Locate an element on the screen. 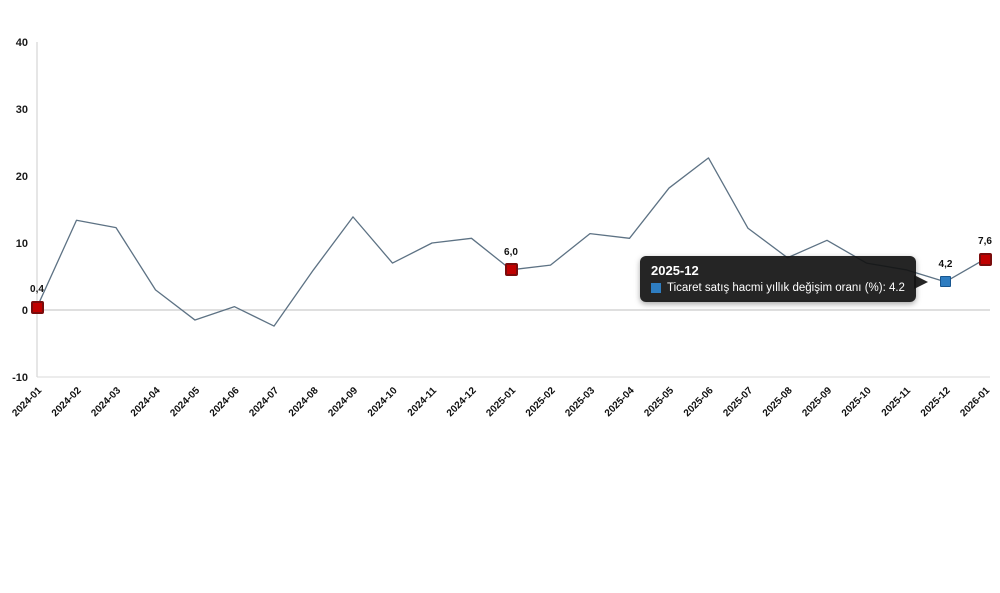 This screenshot has height=593, width=1000. x-axis-tick-label: 2025-10 is located at coordinates (857, 402).